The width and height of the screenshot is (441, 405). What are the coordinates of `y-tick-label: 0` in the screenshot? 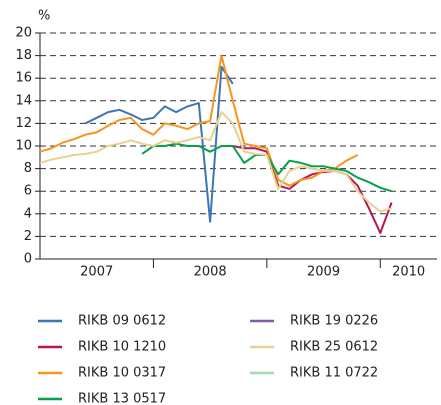 It's located at (28, 259).